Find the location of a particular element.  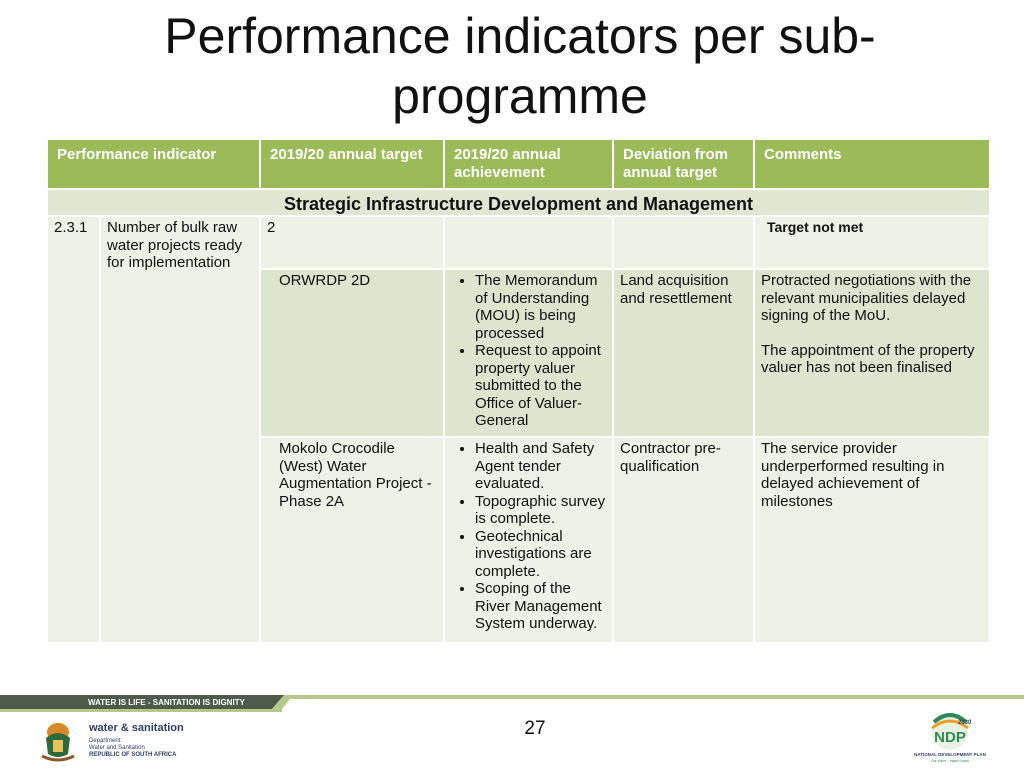

dept-line: Department: is located at coordinates (106, 741).